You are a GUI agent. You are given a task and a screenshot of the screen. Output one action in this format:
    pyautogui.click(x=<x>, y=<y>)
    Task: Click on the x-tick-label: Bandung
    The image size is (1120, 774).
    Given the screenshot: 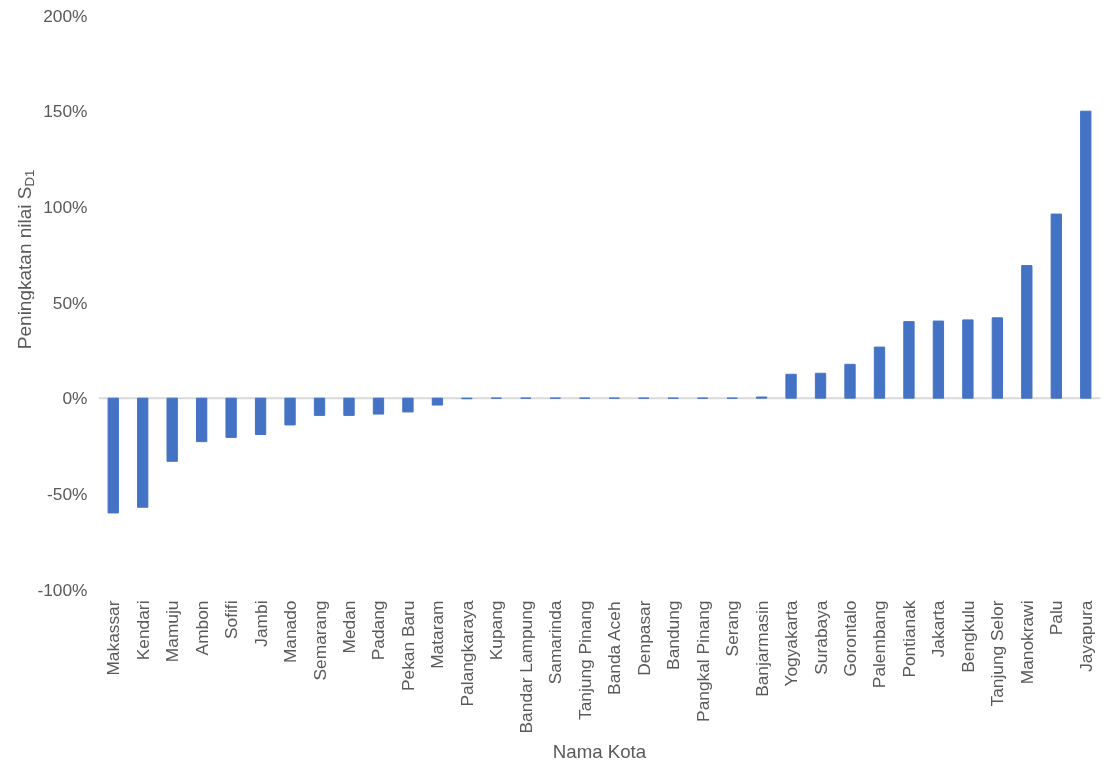 What is the action you would take?
    pyautogui.click(x=673, y=635)
    